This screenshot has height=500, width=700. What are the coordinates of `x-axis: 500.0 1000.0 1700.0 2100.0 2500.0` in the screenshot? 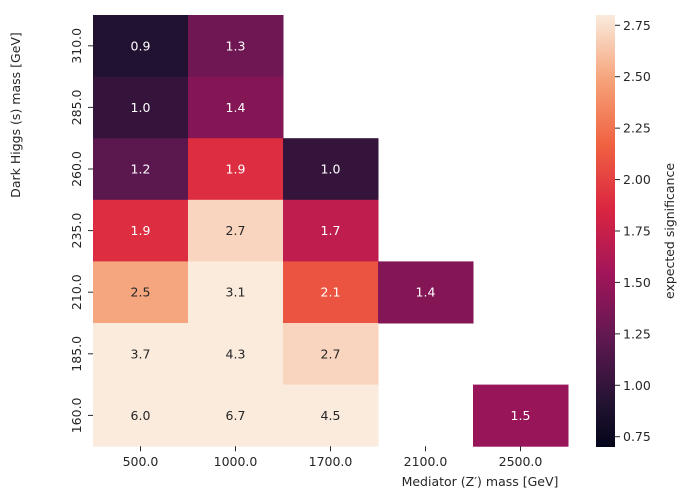 It's located at (333, 457).